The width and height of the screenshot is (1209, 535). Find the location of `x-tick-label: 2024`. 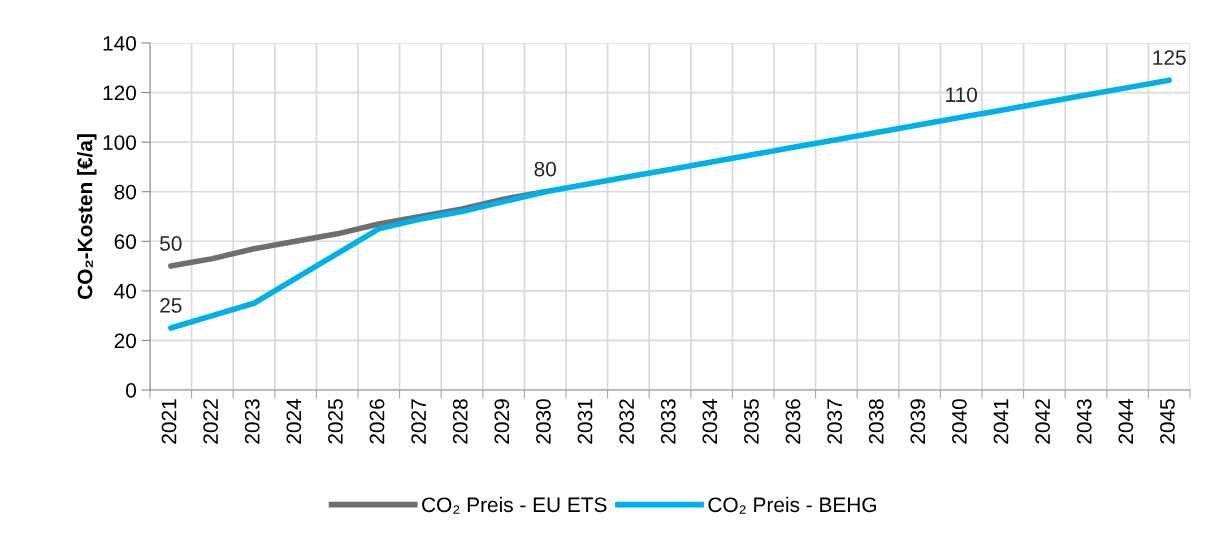

x-tick-label: 2024 is located at coordinates (294, 421).